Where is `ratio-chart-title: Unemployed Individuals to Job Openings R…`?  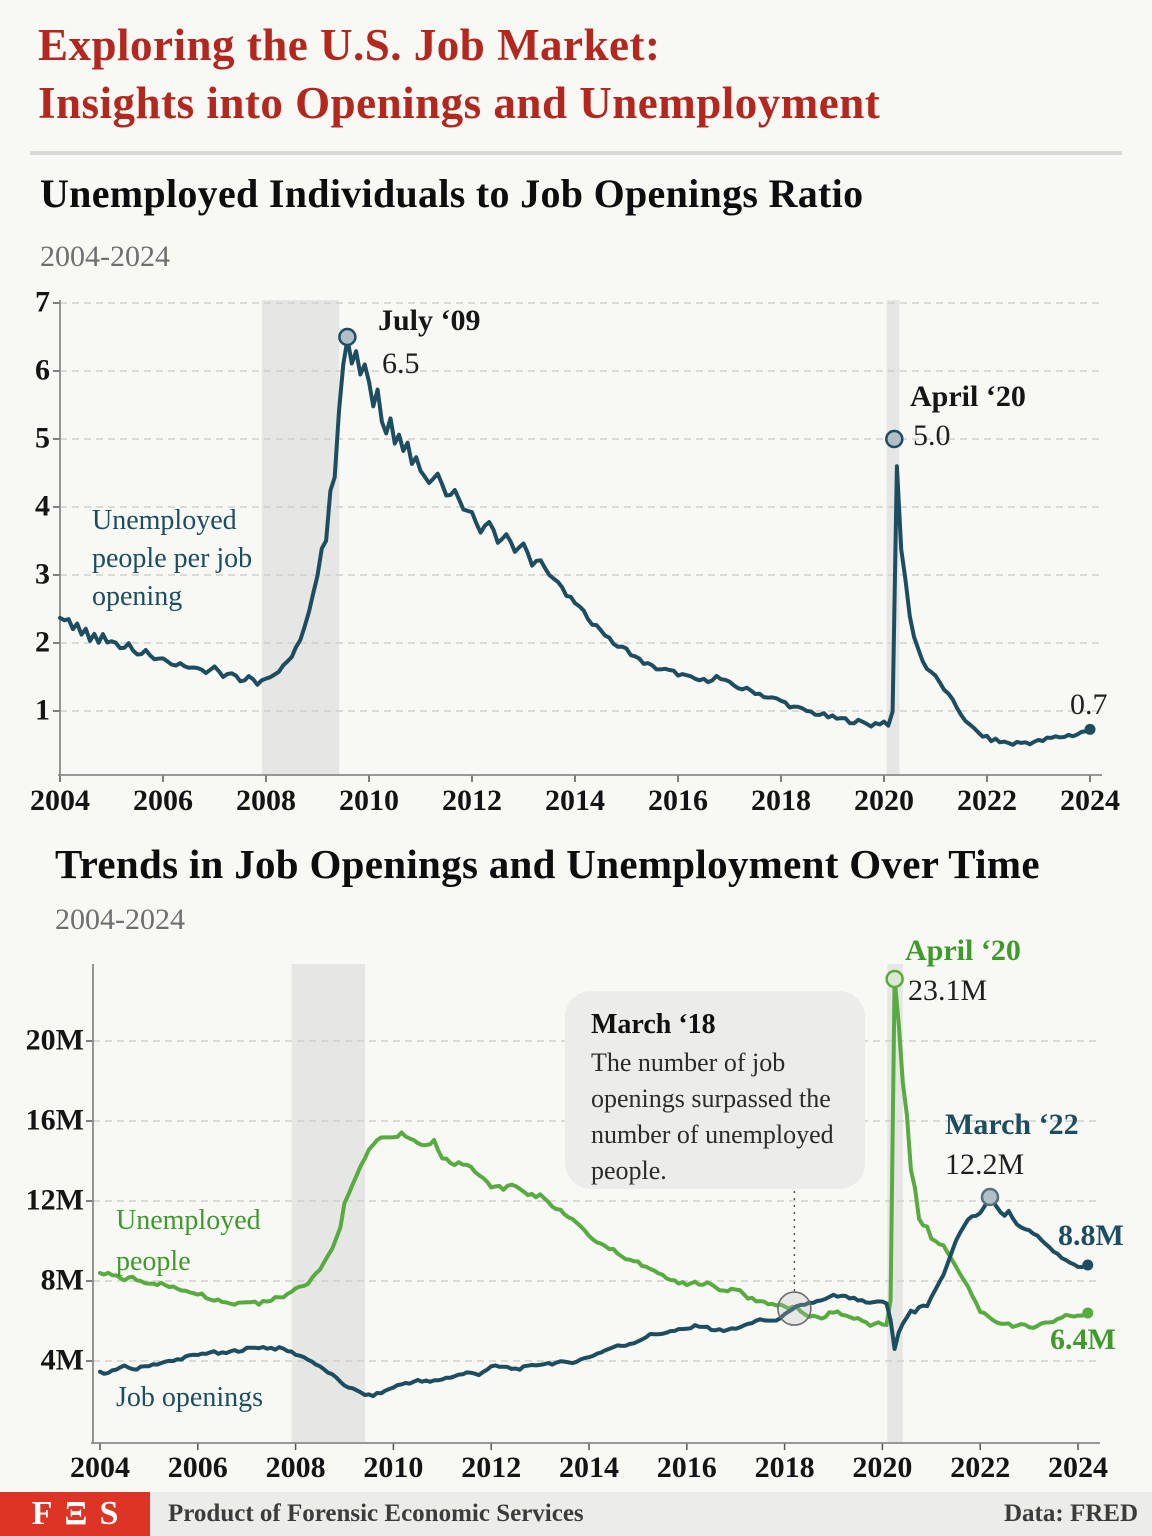 ratio-chart-title: Unemployed Individuals to Job Openings R… is located at coordinates (452, 193).